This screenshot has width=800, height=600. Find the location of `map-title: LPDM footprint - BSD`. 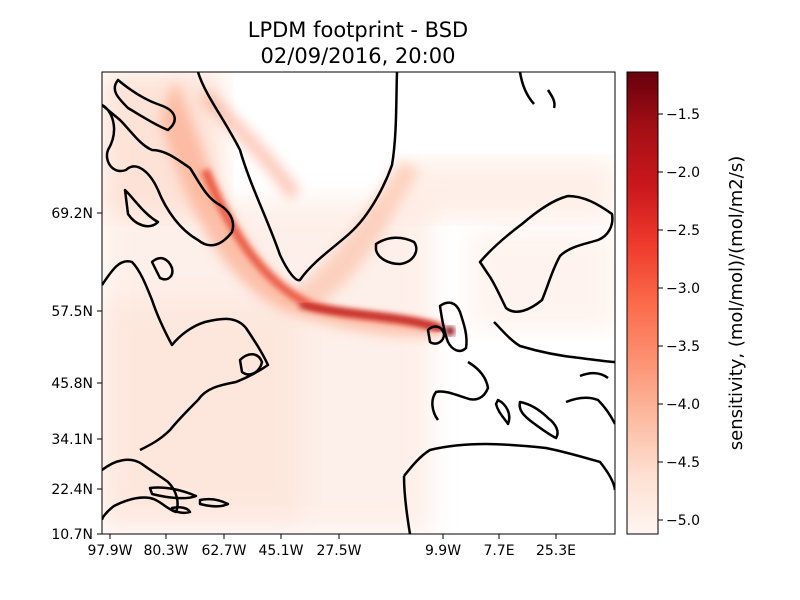

map-title: LPDM footprint - BSD is located at coordinates (358, 30).